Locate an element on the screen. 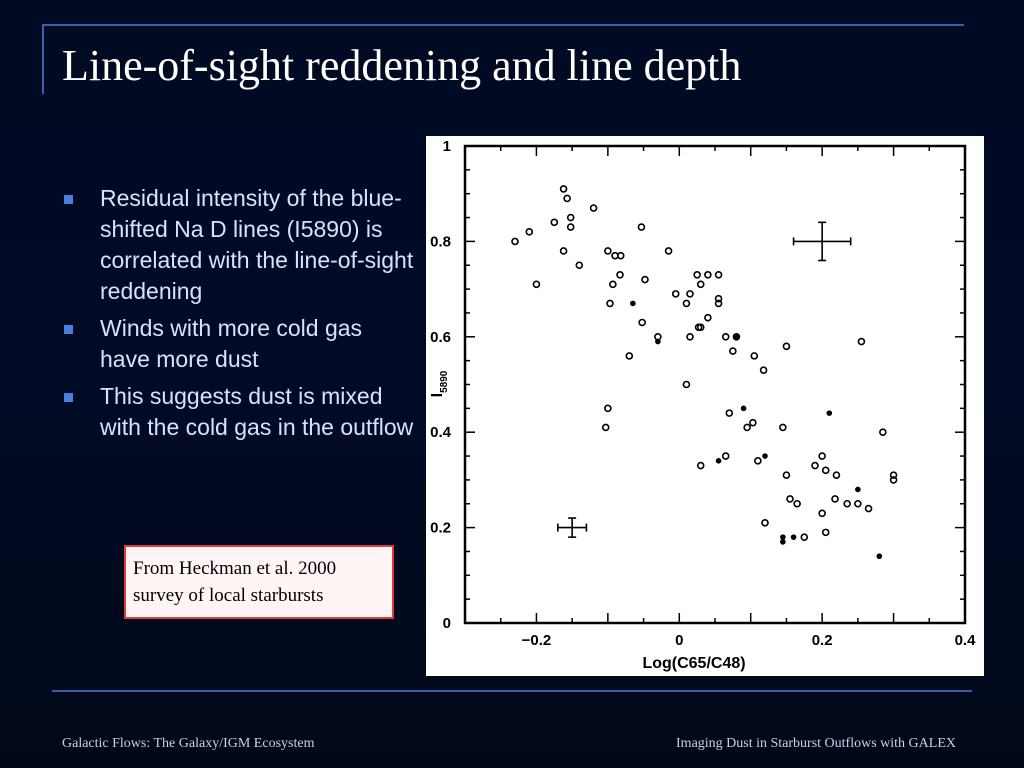  y-tick-label: 0 is located at coordinates (447, 623).